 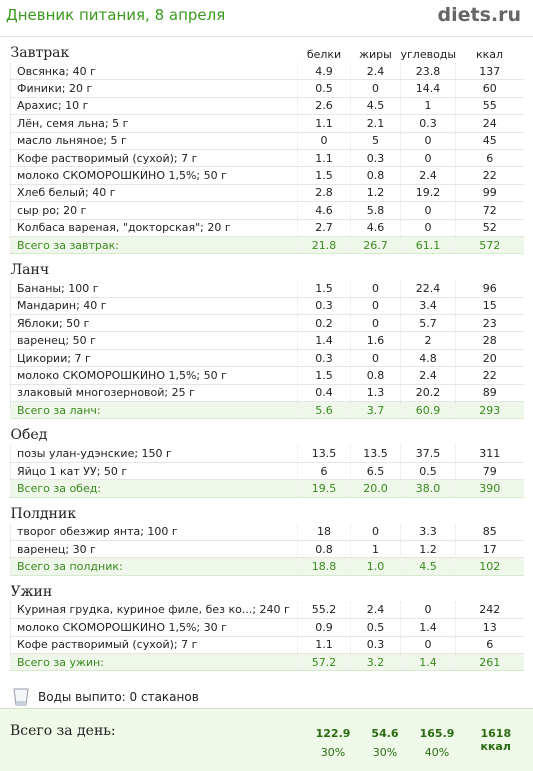 I want to click on total-label: Всего за ужин:, so click(x=154, y=662).